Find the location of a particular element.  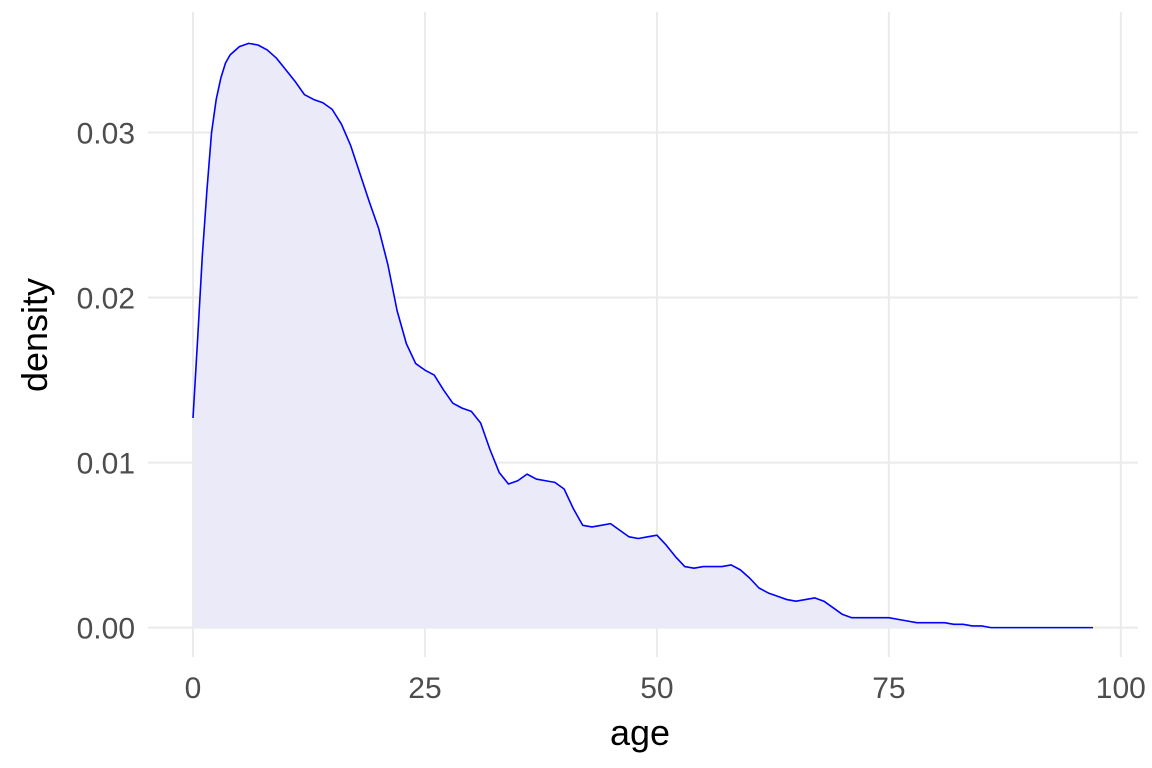

x-axis-tick-labels: 0 25 50 75 100 is located at coordinates (665, 688).